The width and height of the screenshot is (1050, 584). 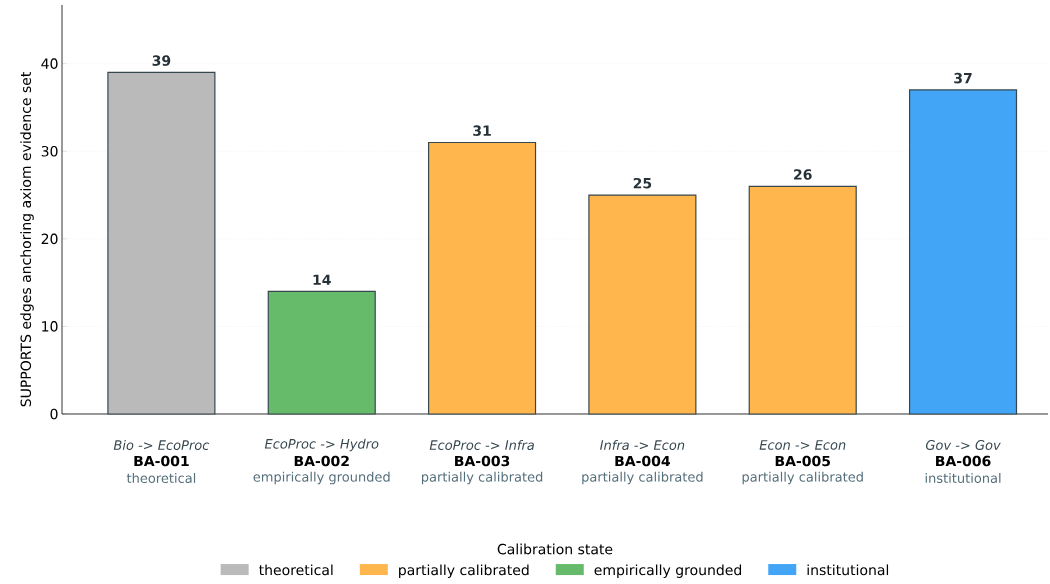 What do you see at coordinates (643, 461) in the screenshot?
I see `x-tick-label: BA-004` at bounding box center [643, 461].